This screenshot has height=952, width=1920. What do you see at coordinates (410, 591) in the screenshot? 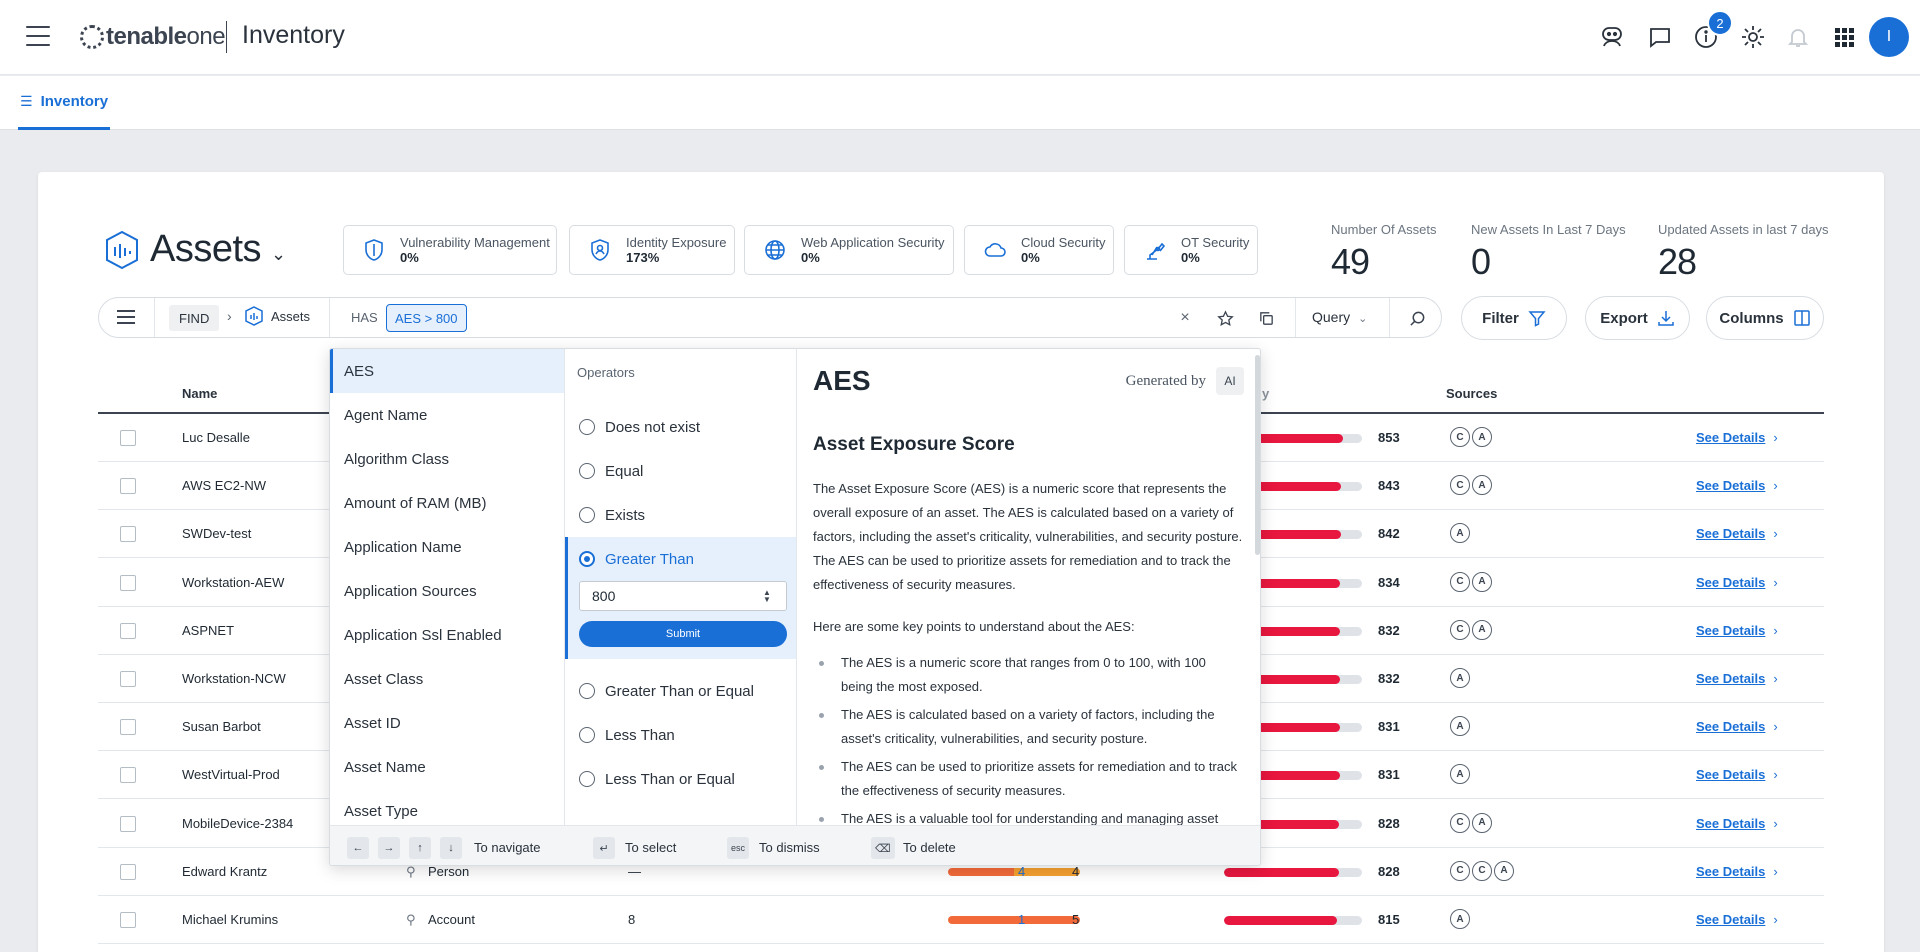
I see `property-item: Application Sources` at bounding box center [410, 591].